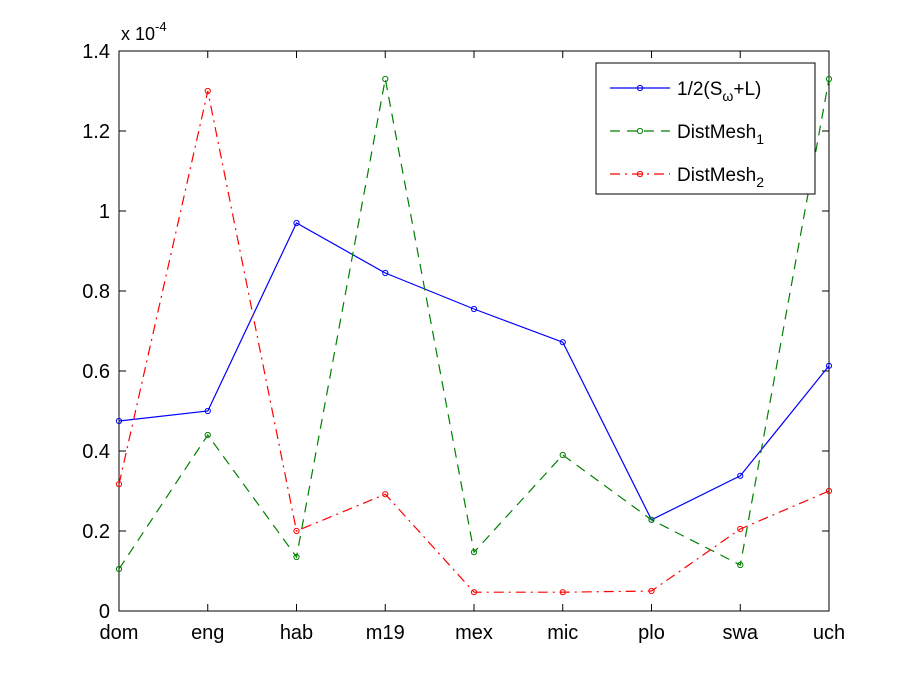  I want to click on y-tick-label: 1.2, so click(96, 132).